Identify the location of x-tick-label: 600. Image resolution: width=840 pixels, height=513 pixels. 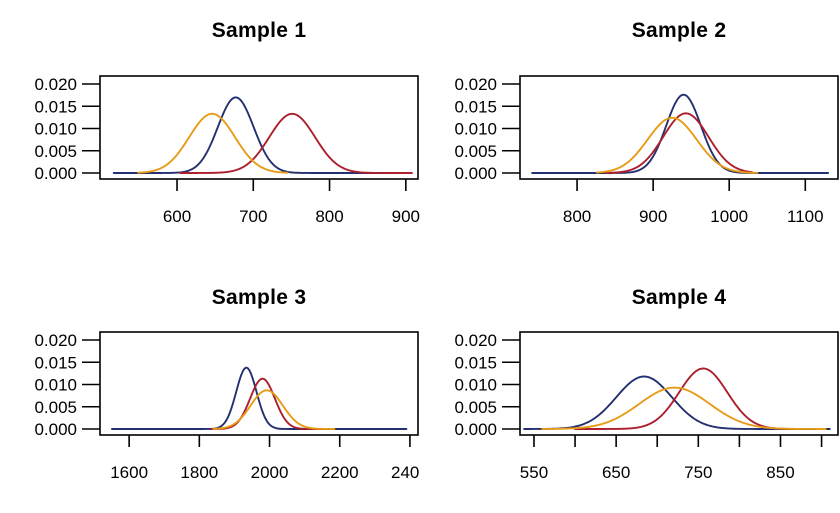
(177, 216).